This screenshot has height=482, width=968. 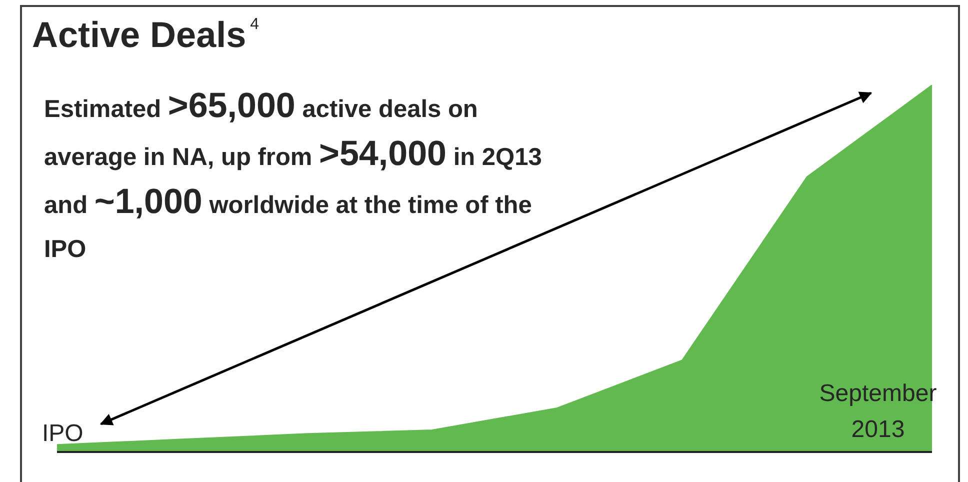 I want to click on chart-title: Active Deals$^{4}$, so click(x=146, y=35).